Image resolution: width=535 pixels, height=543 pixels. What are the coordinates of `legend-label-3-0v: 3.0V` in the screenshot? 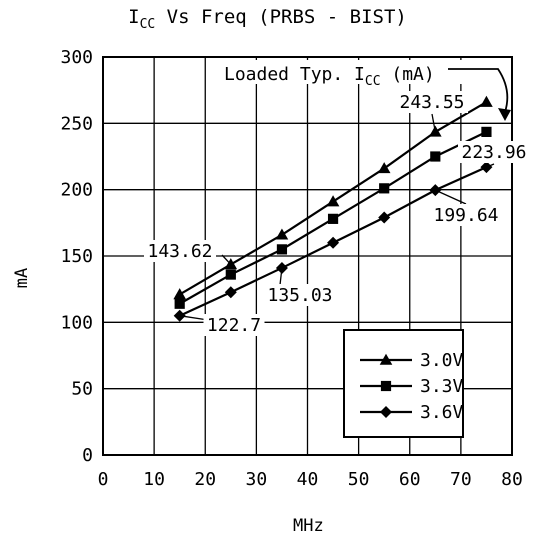 It's located at (442, 360).